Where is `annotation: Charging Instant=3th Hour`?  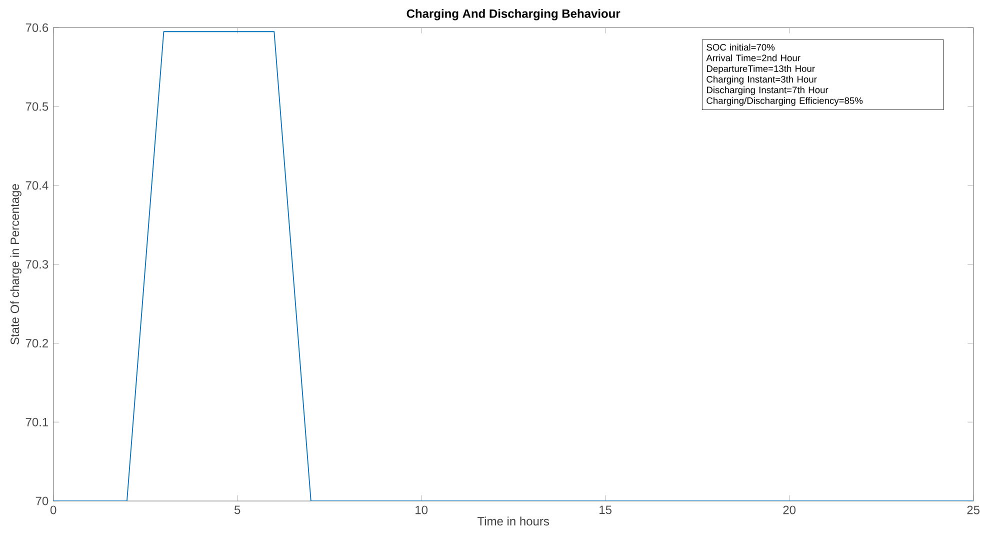
annotation: Charging Instant=3th Hour is located at coordinates (761, 80).